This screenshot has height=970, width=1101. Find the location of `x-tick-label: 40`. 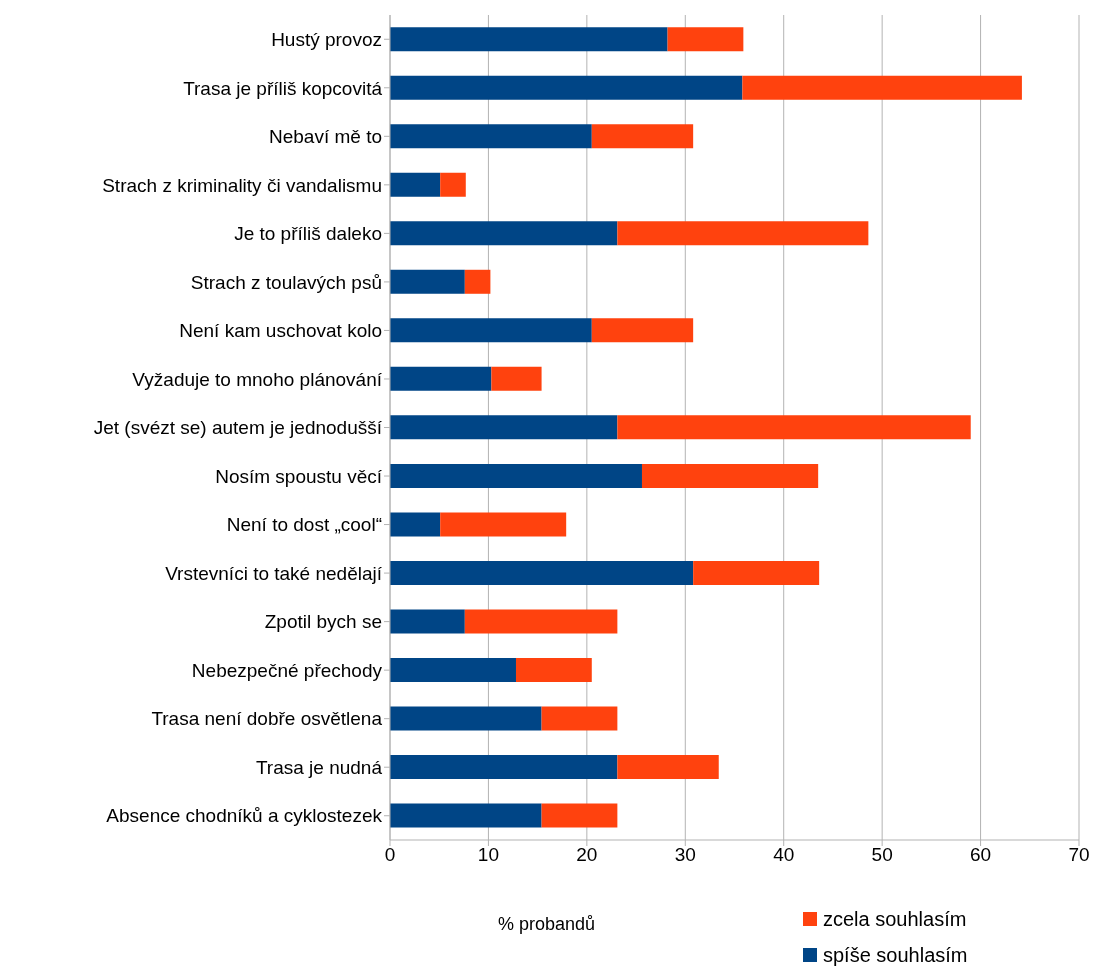

x-tick-label: 40 is located at coordinates (784, 855).